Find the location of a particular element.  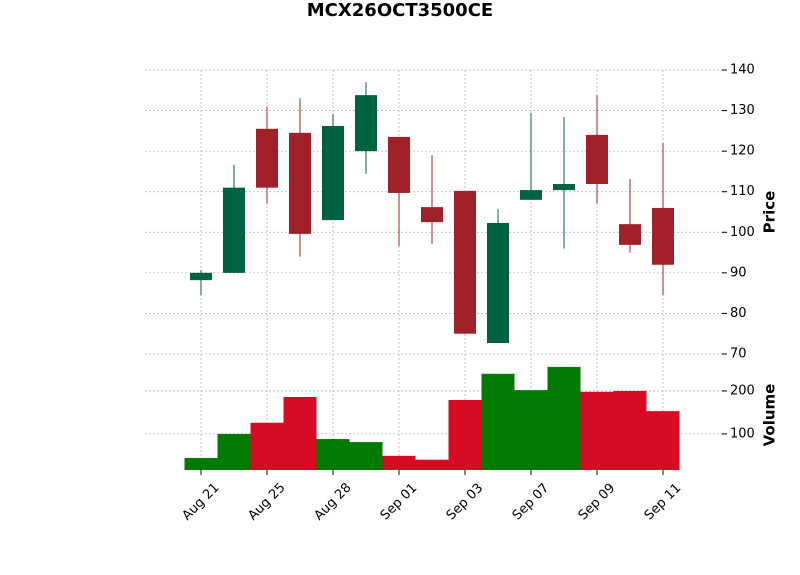

x-tick-label: Aug 28 is located at coordinates (332, 501).